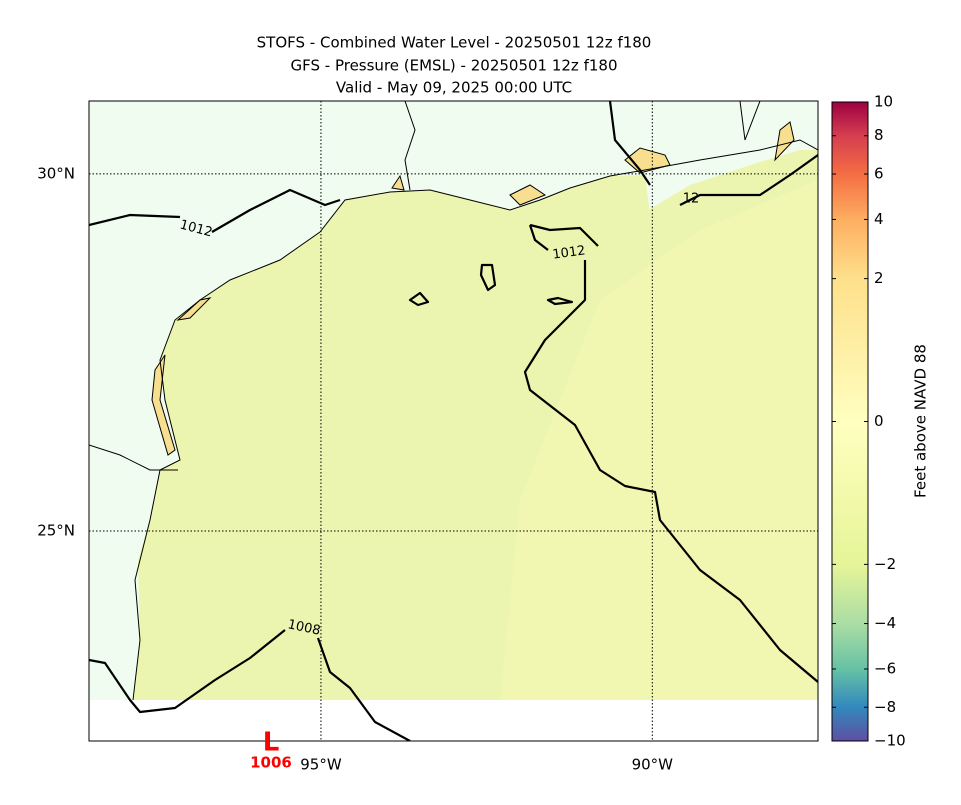 This screenshot has width=961, height=805. What do you see at coordinates (879, 278) in the screenshot?
I see `colorbar-tick-label: 2` at bounding box center [879, 278].